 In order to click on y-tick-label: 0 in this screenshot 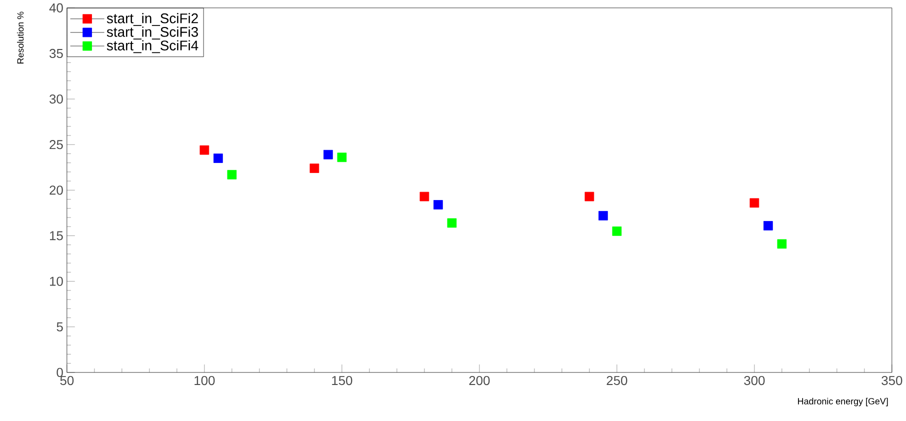, I will do `click(59, 372)`.